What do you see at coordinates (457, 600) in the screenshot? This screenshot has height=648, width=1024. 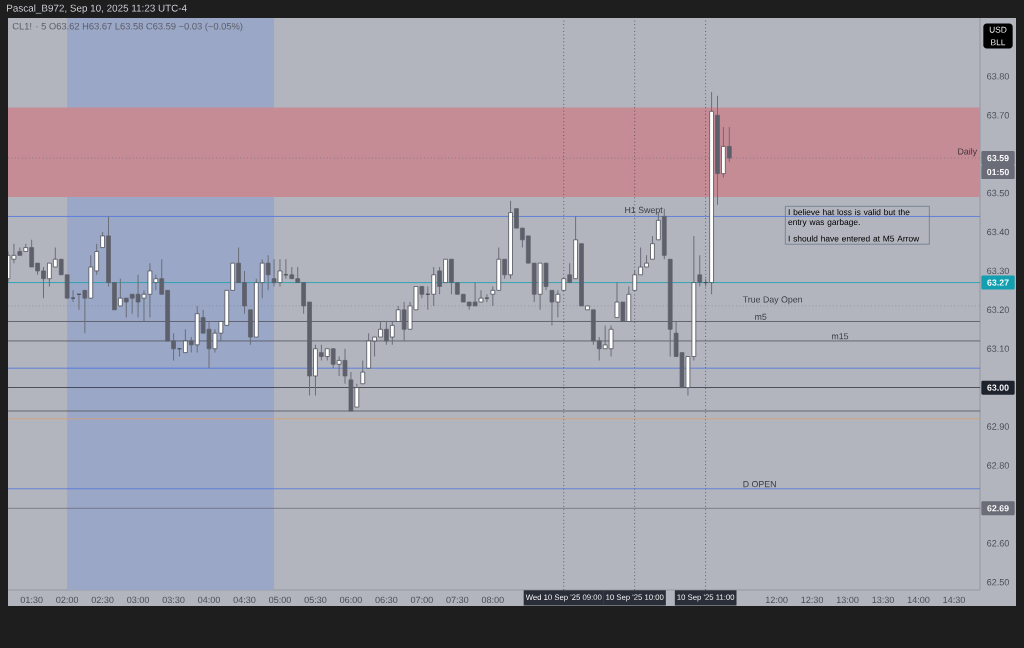 I see `x-tick-label: 07:30` at bounding box center [457, 600].